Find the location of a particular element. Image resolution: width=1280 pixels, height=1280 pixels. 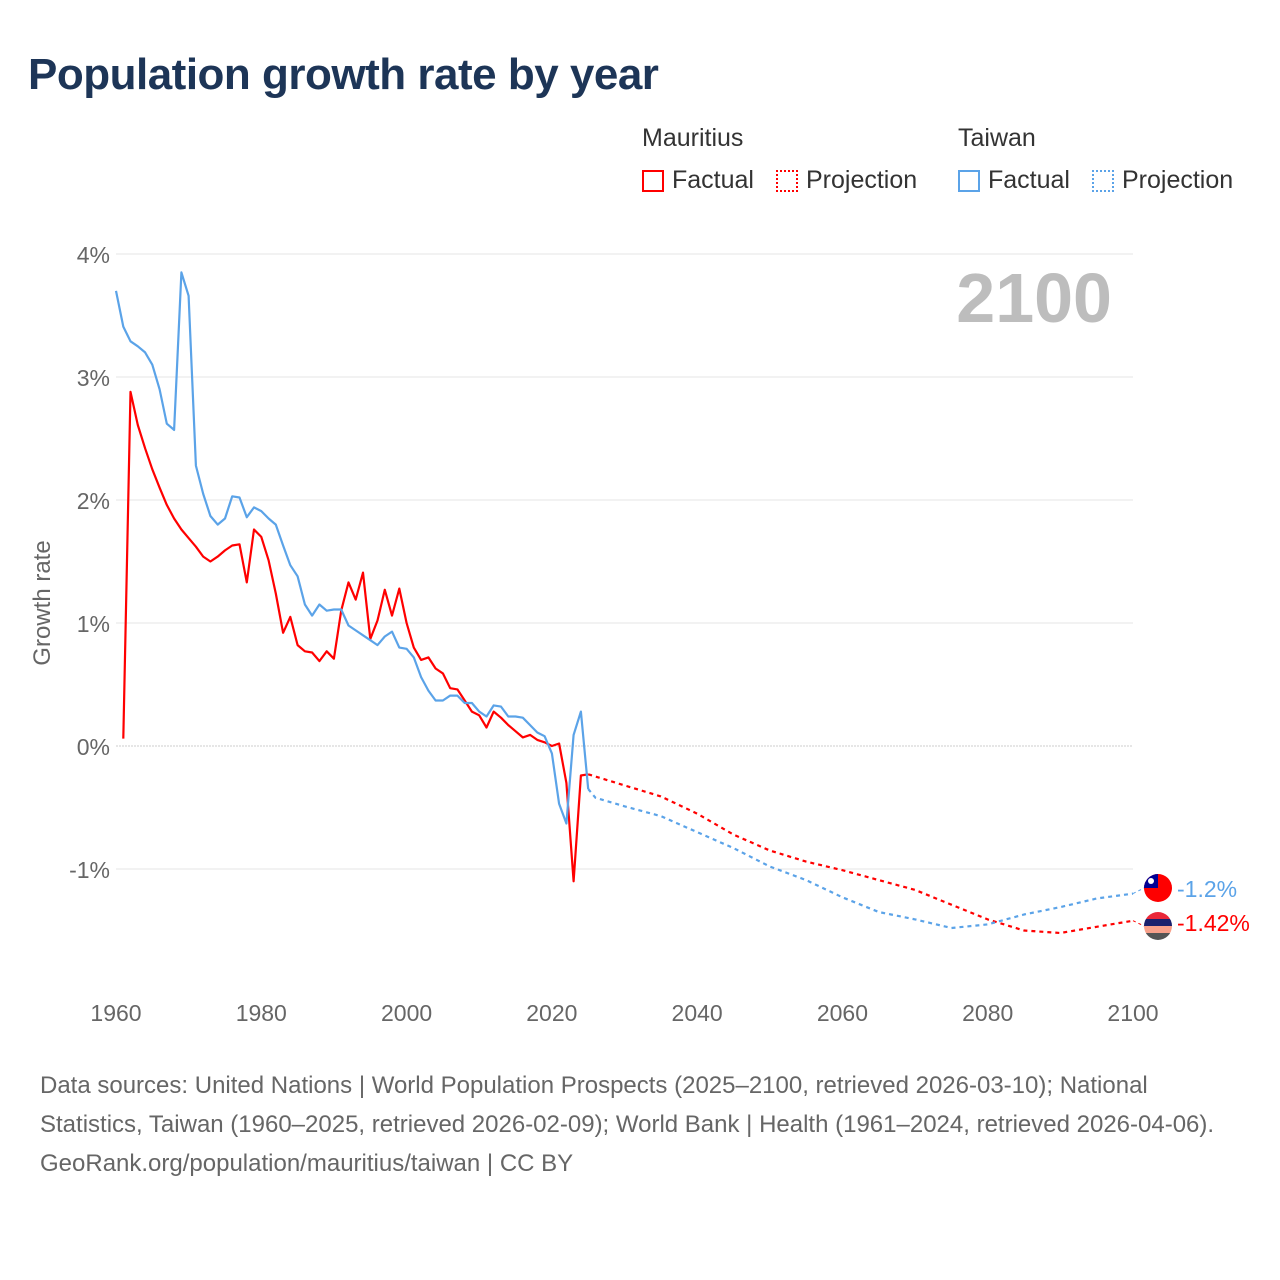

x-tick-label: 2040 is located at coordinates (697, 1013).